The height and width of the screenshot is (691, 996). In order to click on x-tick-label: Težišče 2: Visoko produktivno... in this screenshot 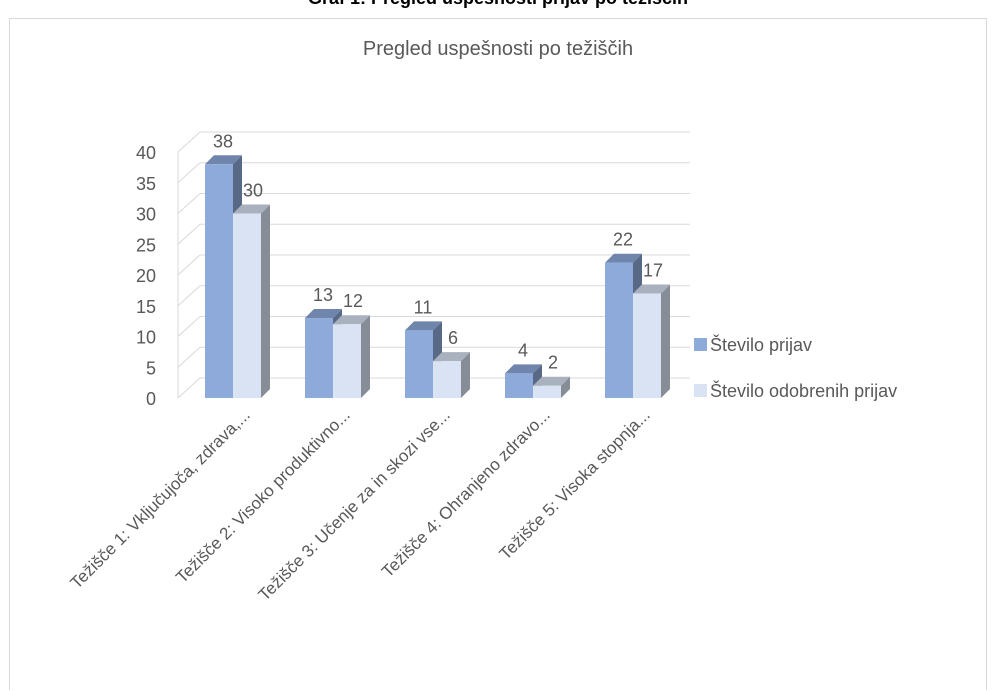, I will do `click(263, 496)`.